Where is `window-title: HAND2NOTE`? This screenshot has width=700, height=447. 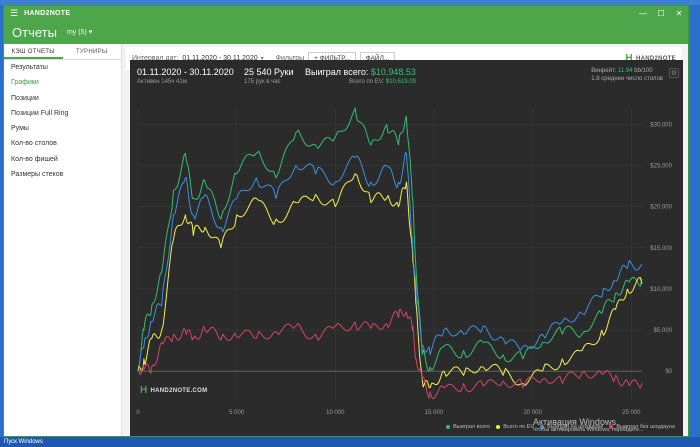
window-title: HAND2NOTE is located at coordinates (47, 13).